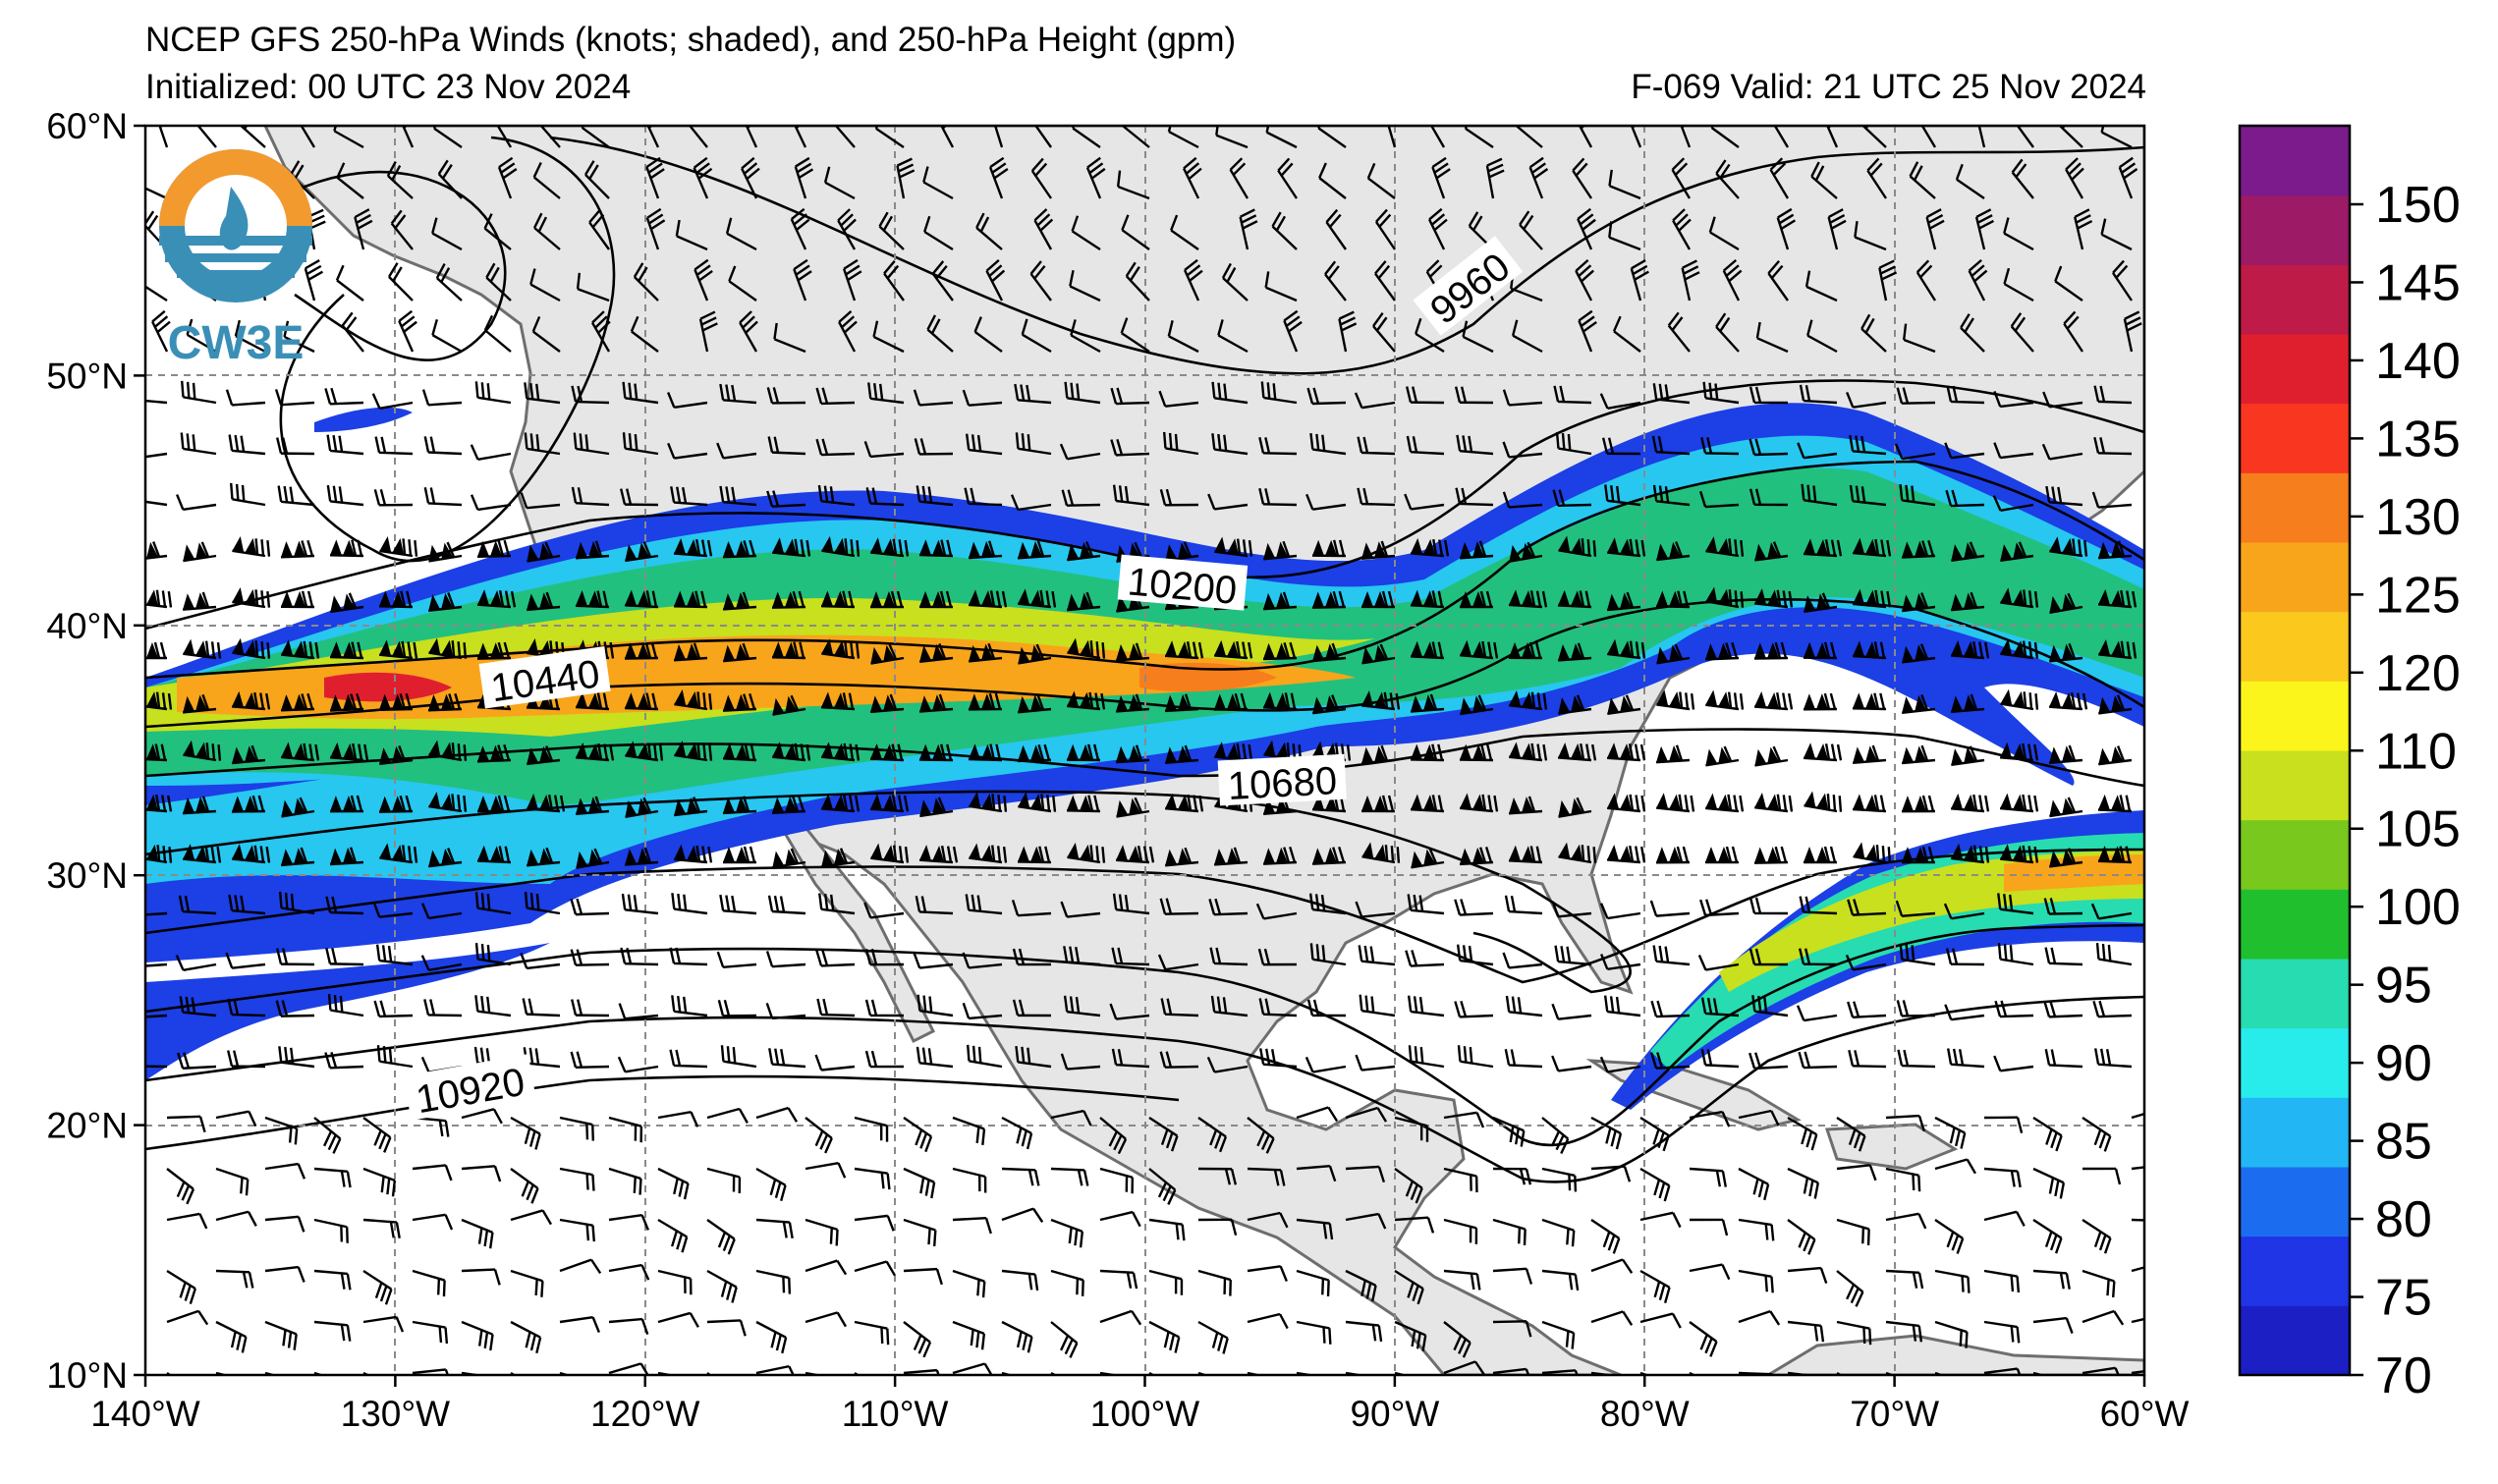 The width and height of the screenshot is (2498, 1484). I want to click on colorbar-tick-label: 120, so click(2418, 673).